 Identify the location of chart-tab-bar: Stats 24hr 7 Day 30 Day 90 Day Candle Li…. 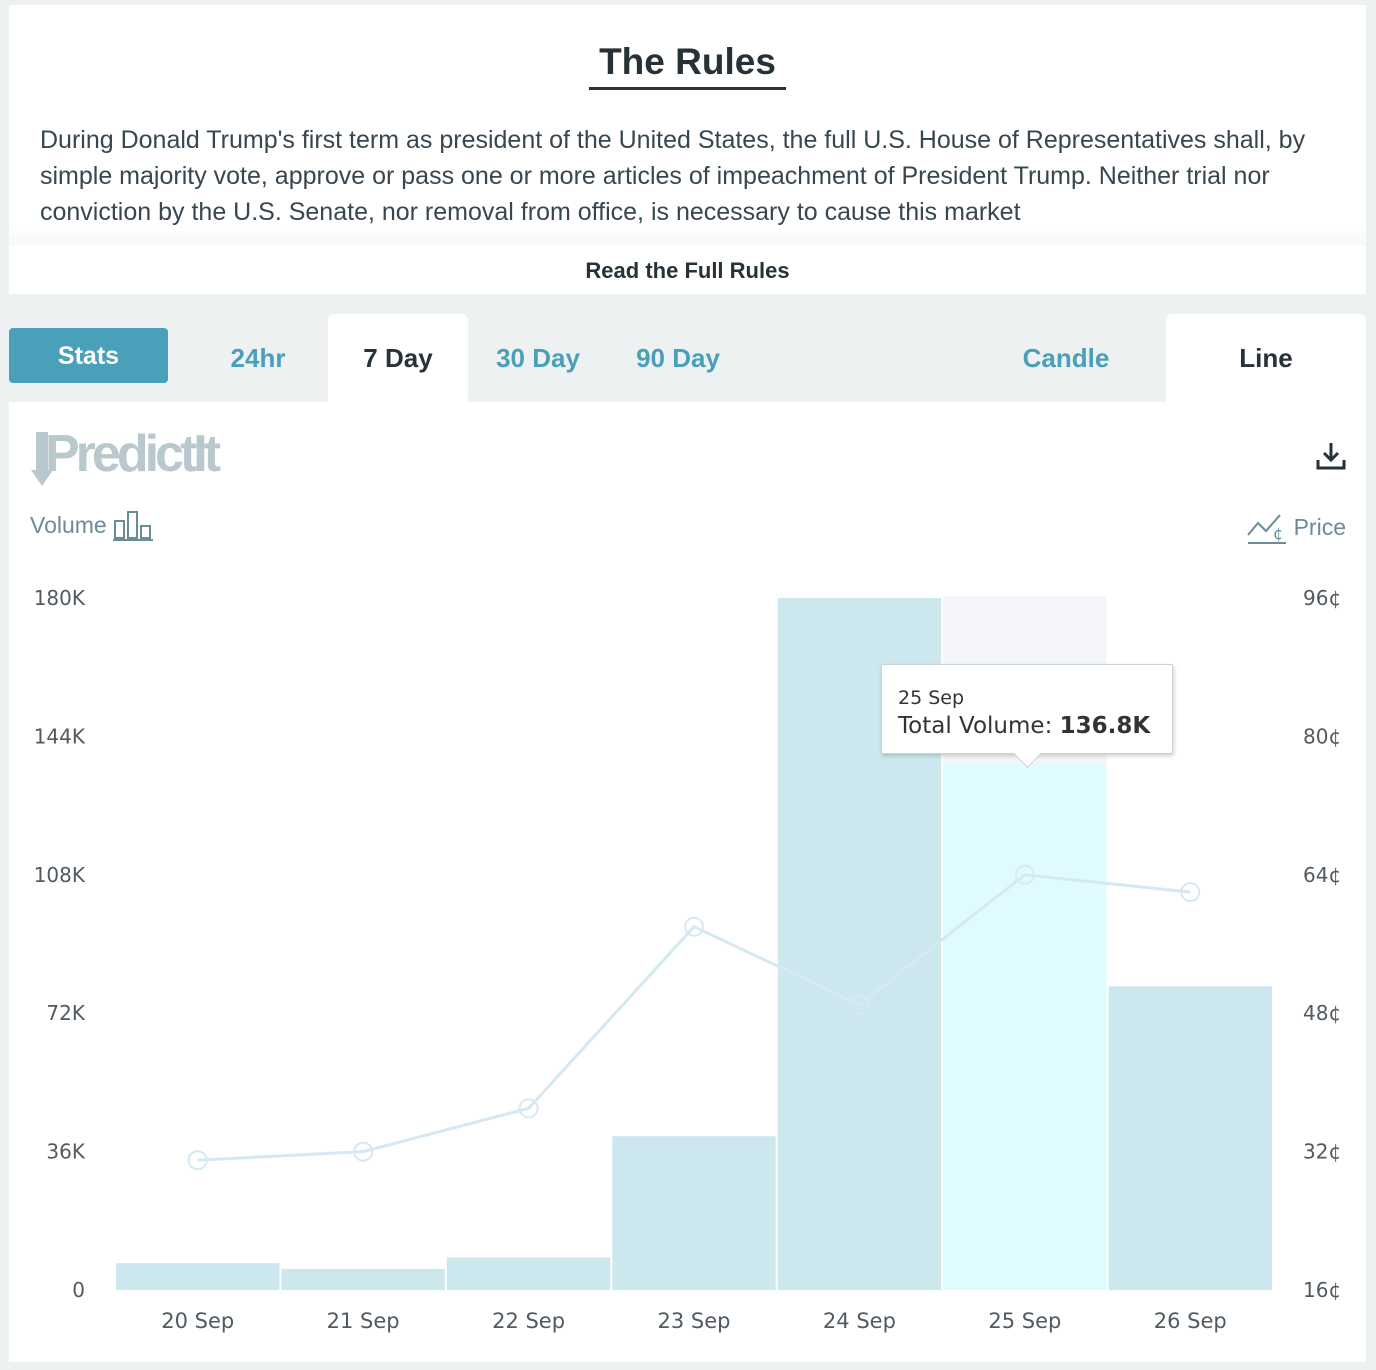
(687, 358).